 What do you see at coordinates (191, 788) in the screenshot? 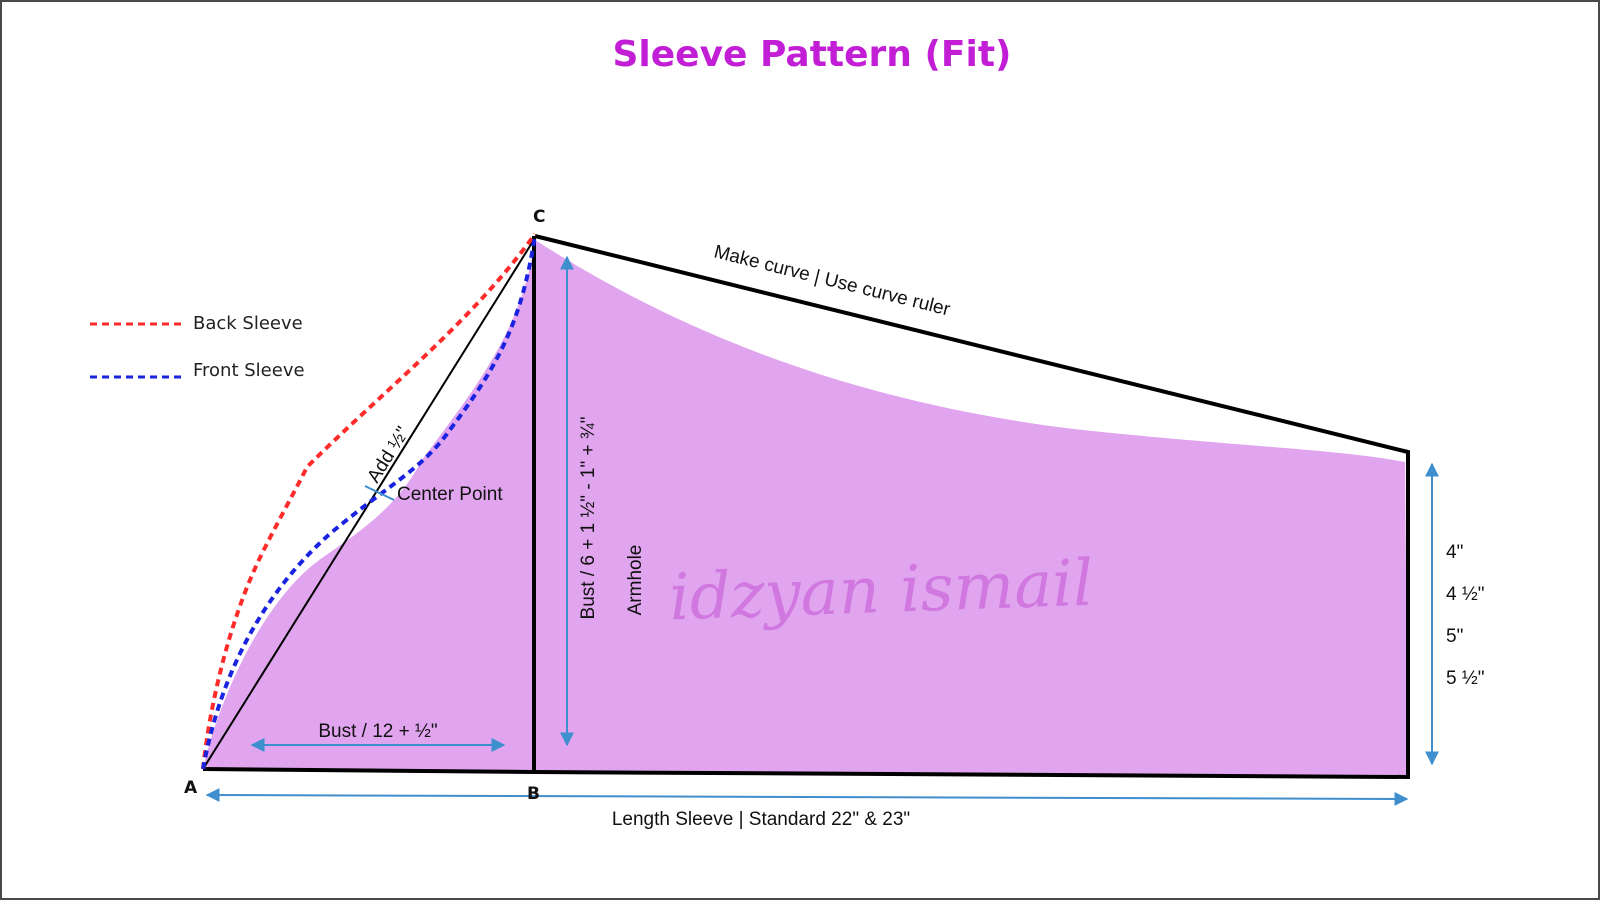
I see `point-a-label: A` at bounding box center [191, 788].